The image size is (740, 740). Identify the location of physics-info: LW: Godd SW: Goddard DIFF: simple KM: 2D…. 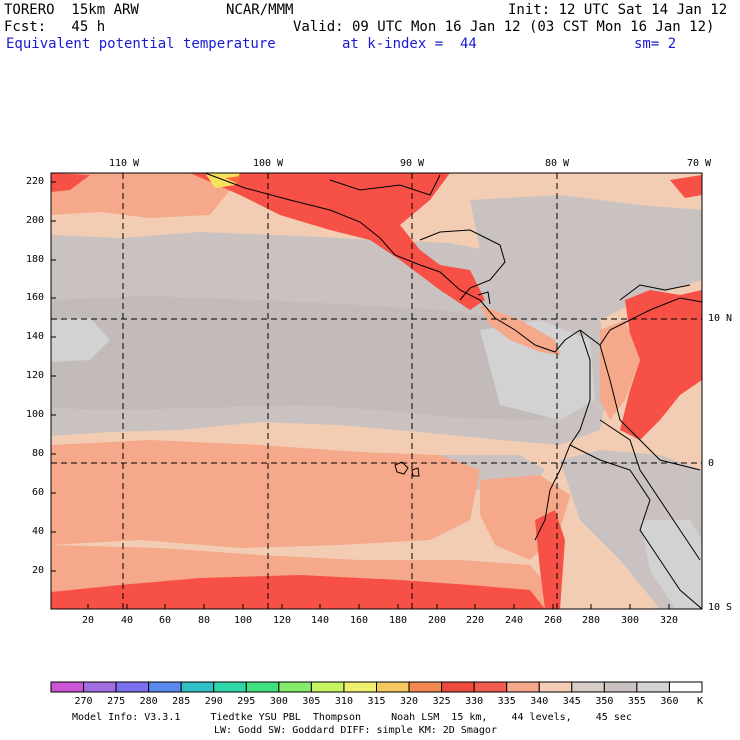
(355, 730).